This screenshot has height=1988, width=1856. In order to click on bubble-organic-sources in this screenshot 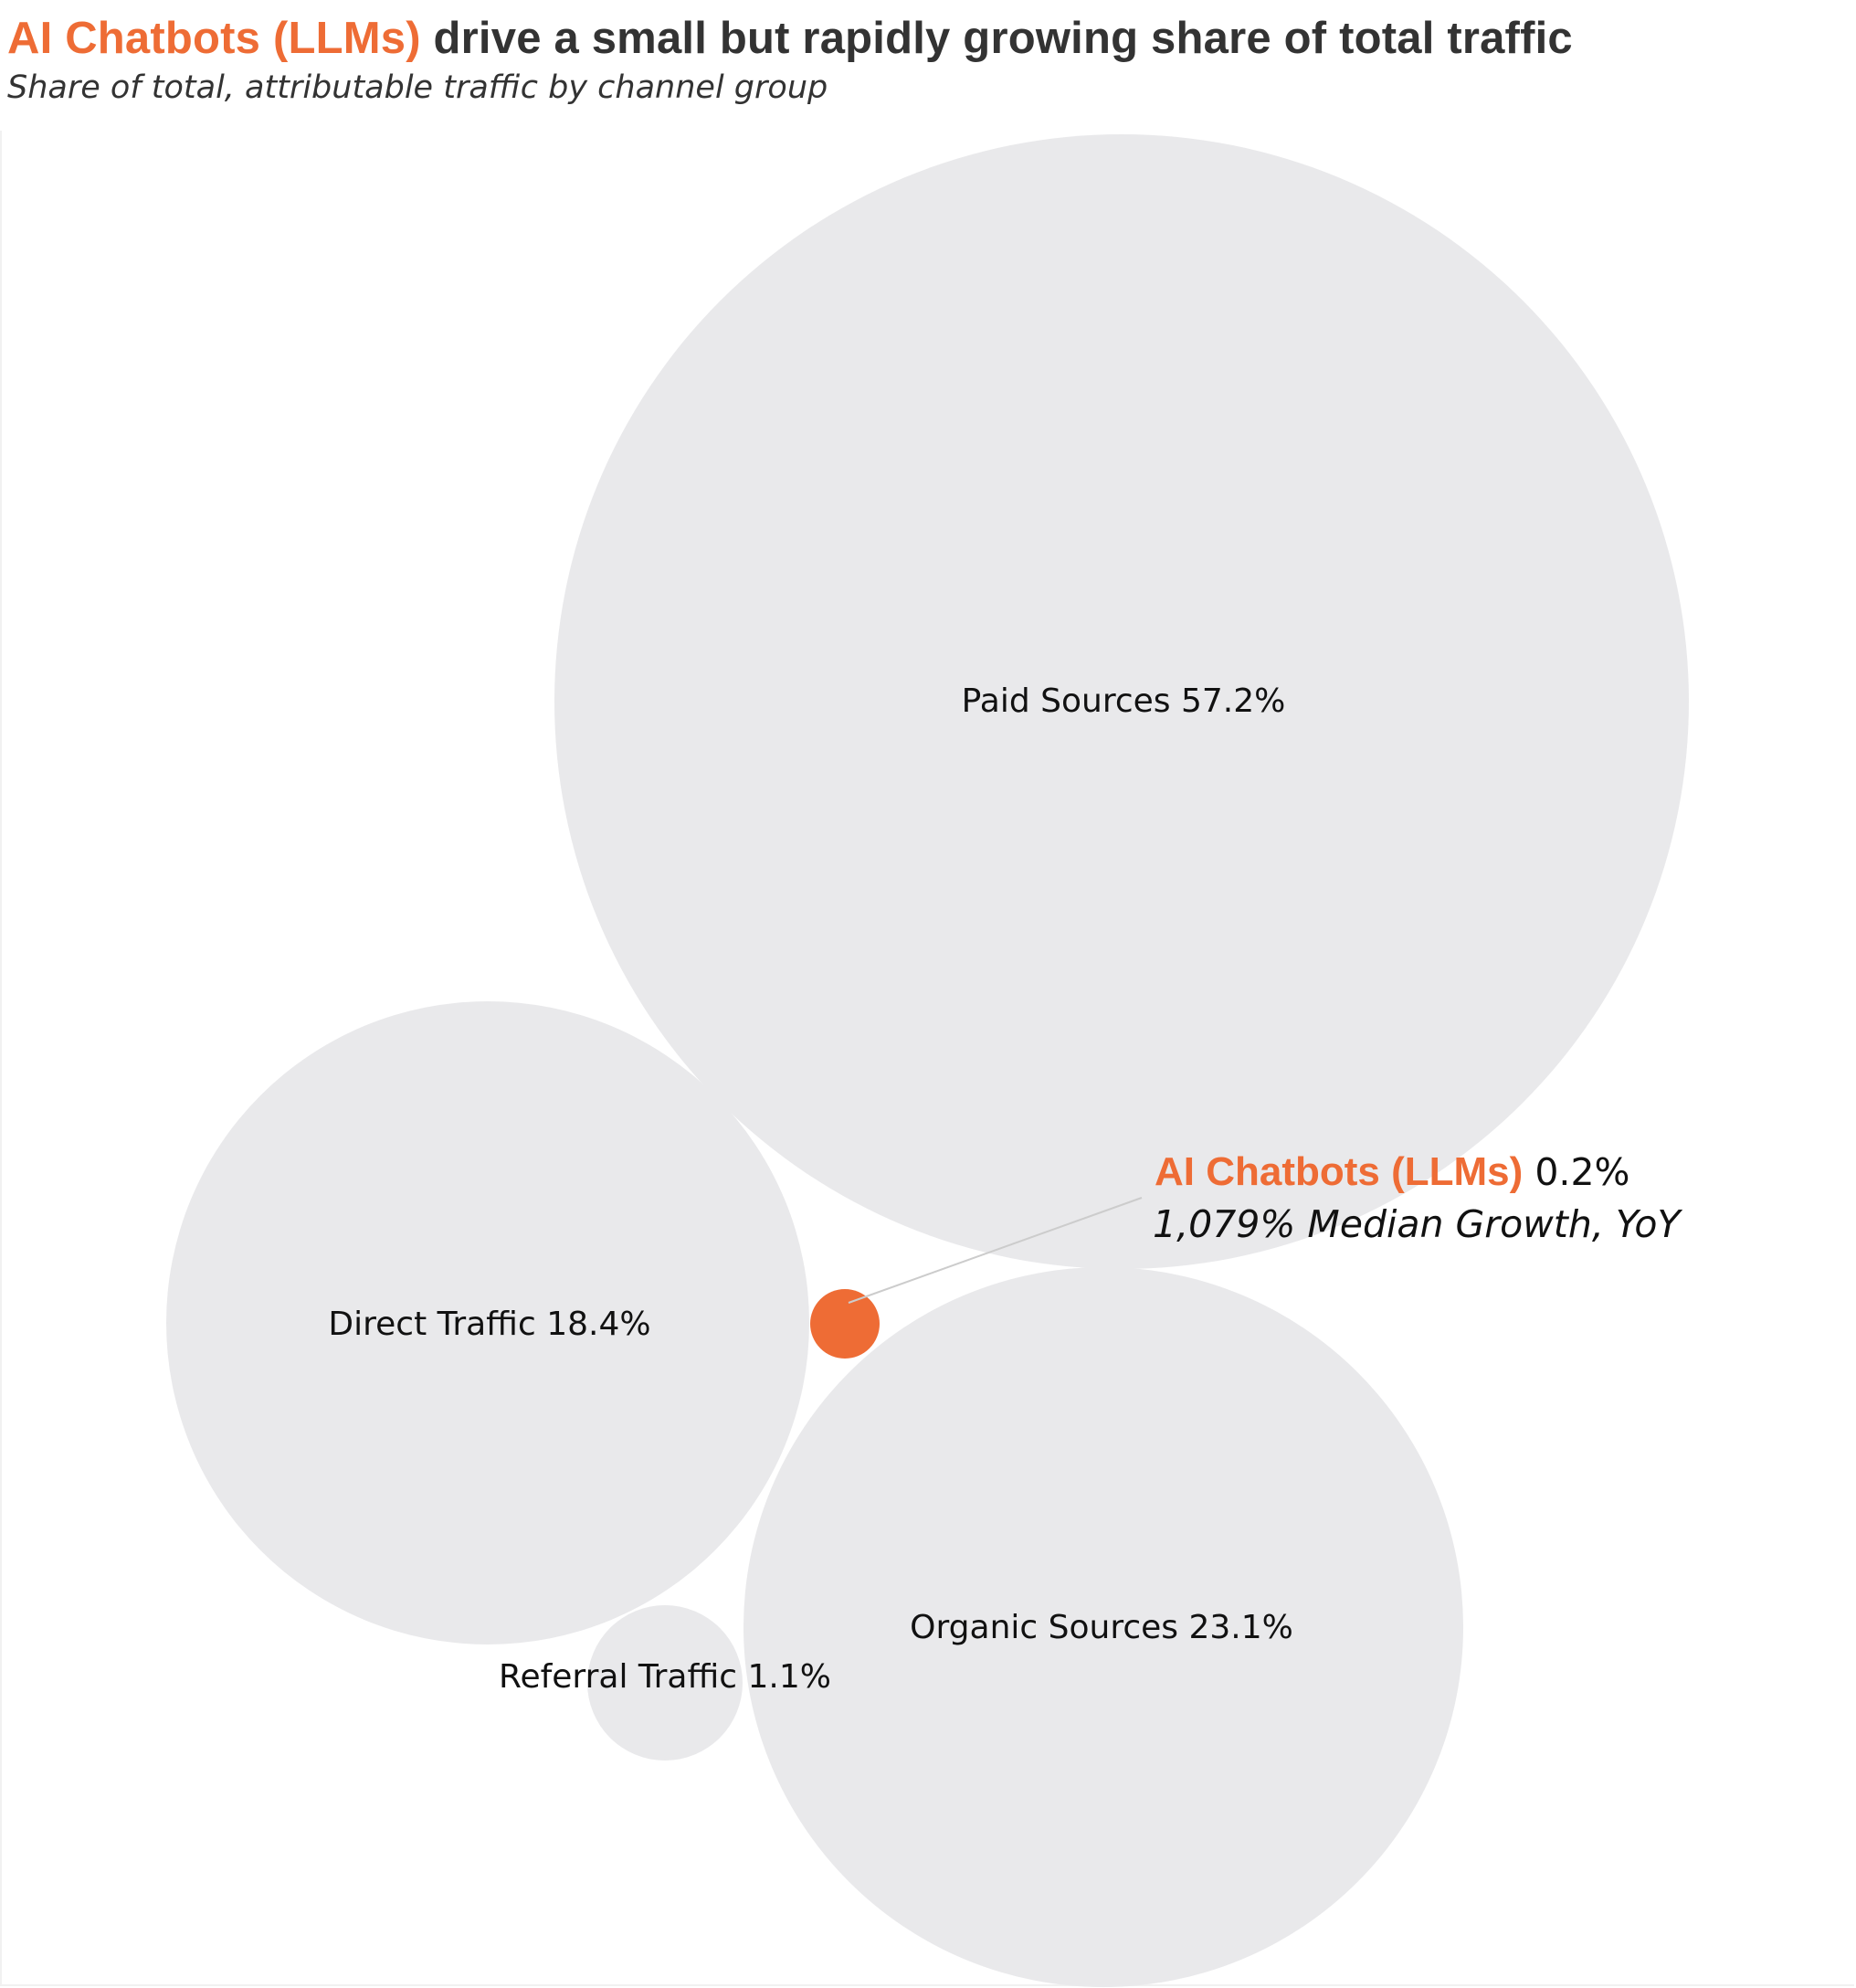, I will do `click(1103, 1627)`.